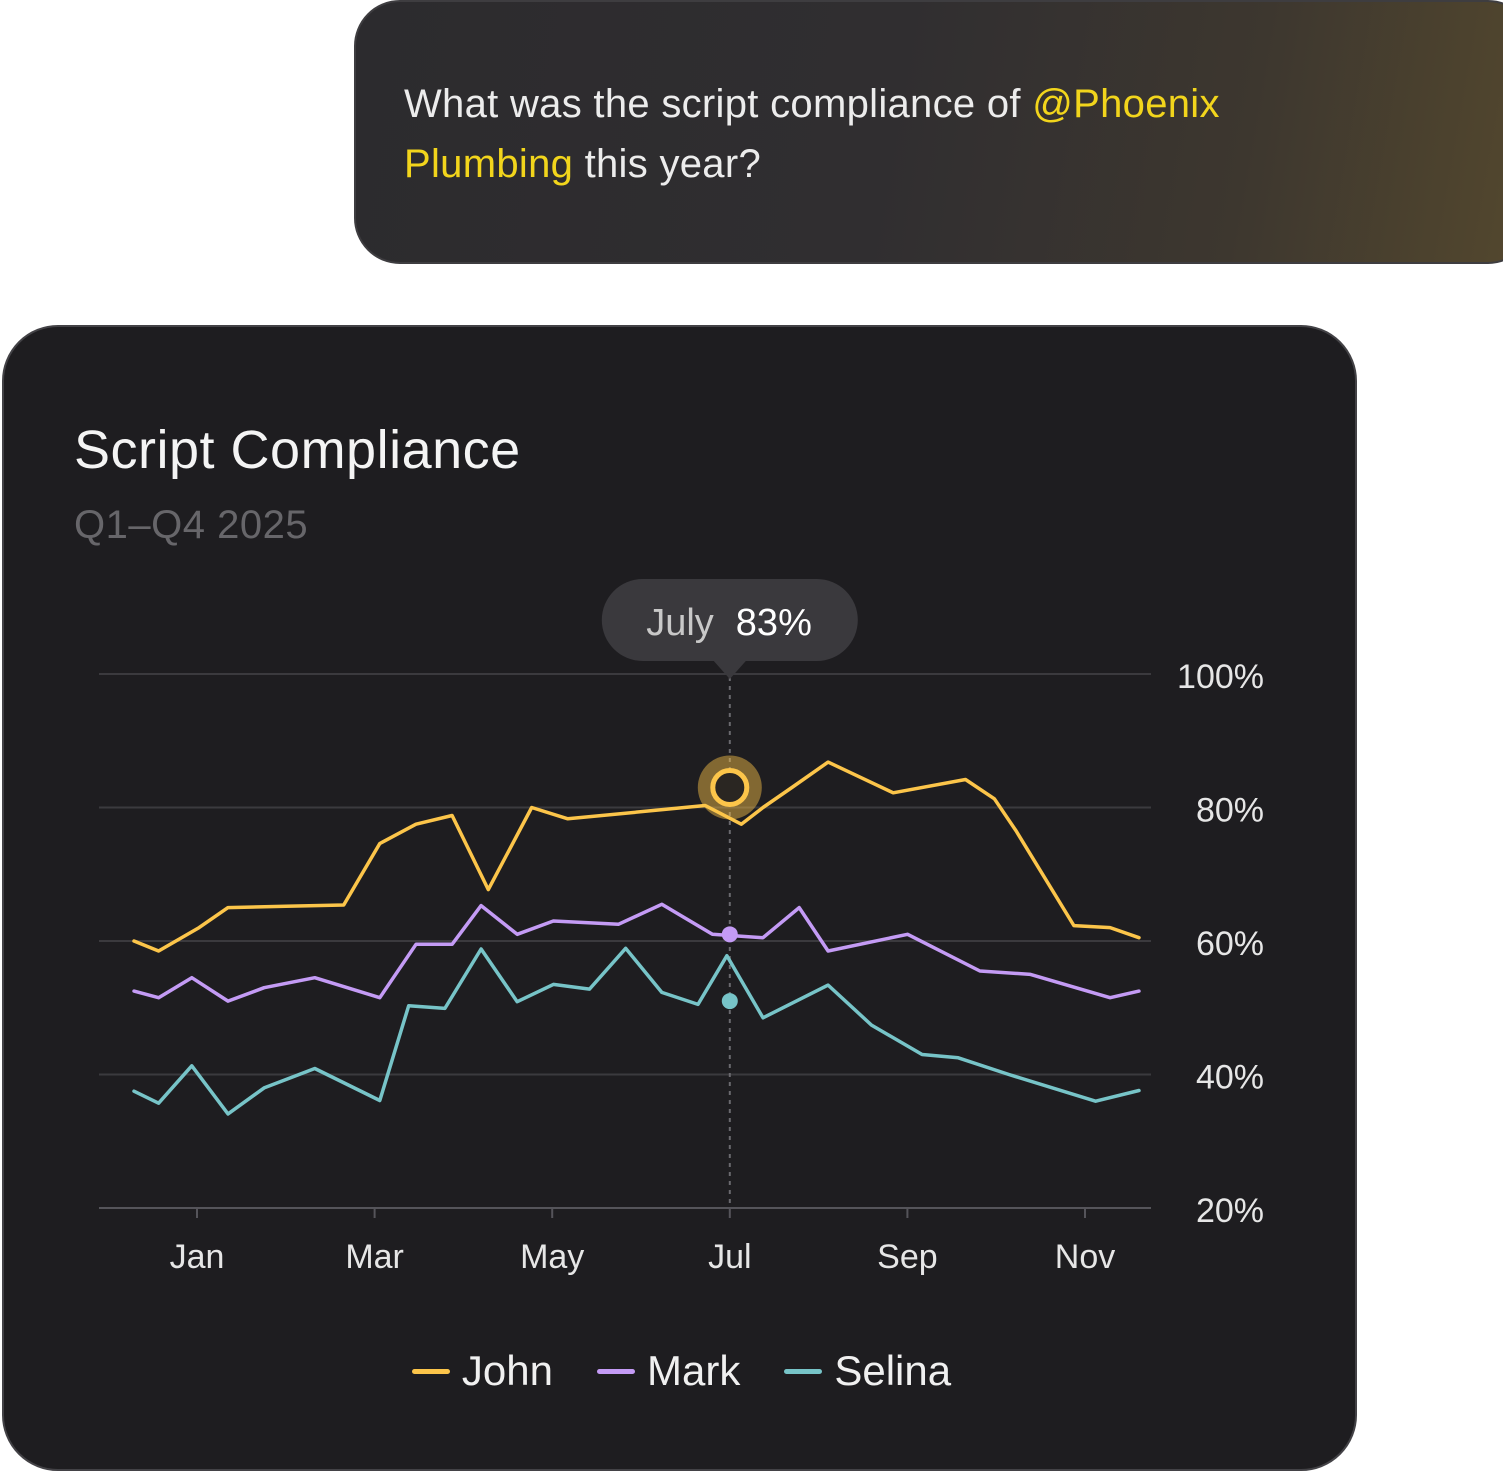 The image size is (1503, 1474). I want to click on x-tick-label: Jul, so click(729, 1257).